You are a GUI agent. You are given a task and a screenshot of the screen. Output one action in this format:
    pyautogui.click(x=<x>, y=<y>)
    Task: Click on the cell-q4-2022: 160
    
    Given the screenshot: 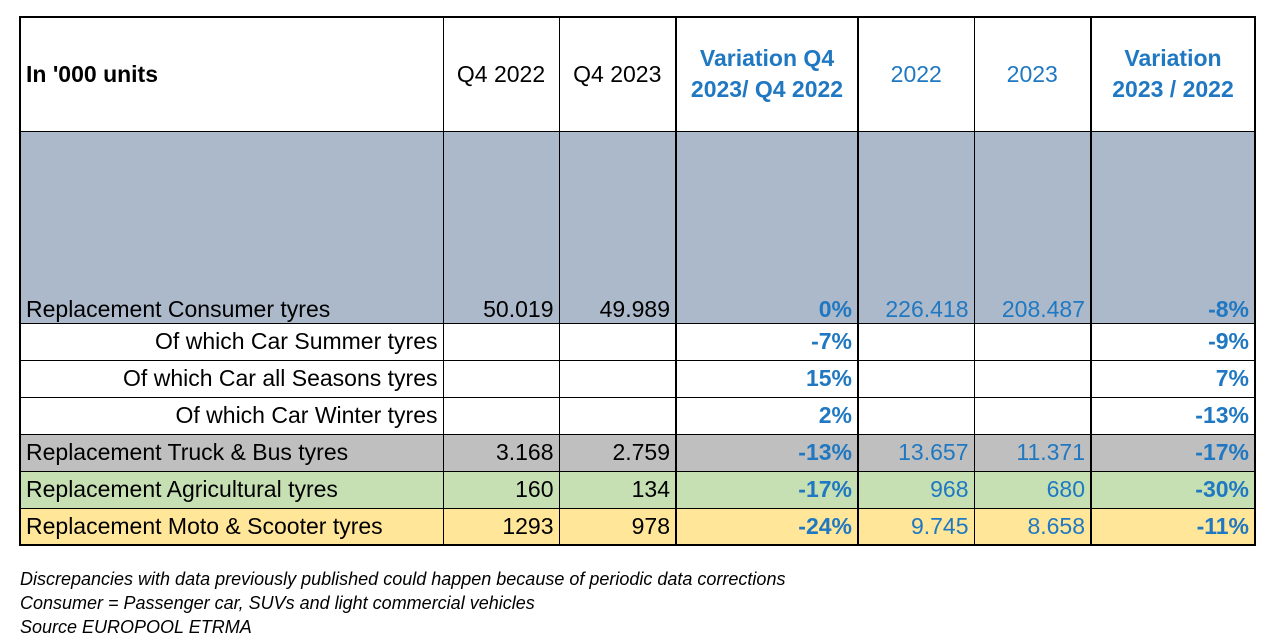 What is the action you would take?
    pyautogui.click(x=501, y=489)
    